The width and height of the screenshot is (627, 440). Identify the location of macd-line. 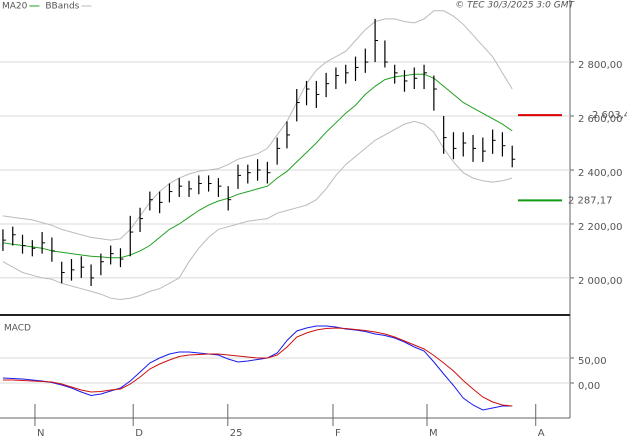
(257, 367).